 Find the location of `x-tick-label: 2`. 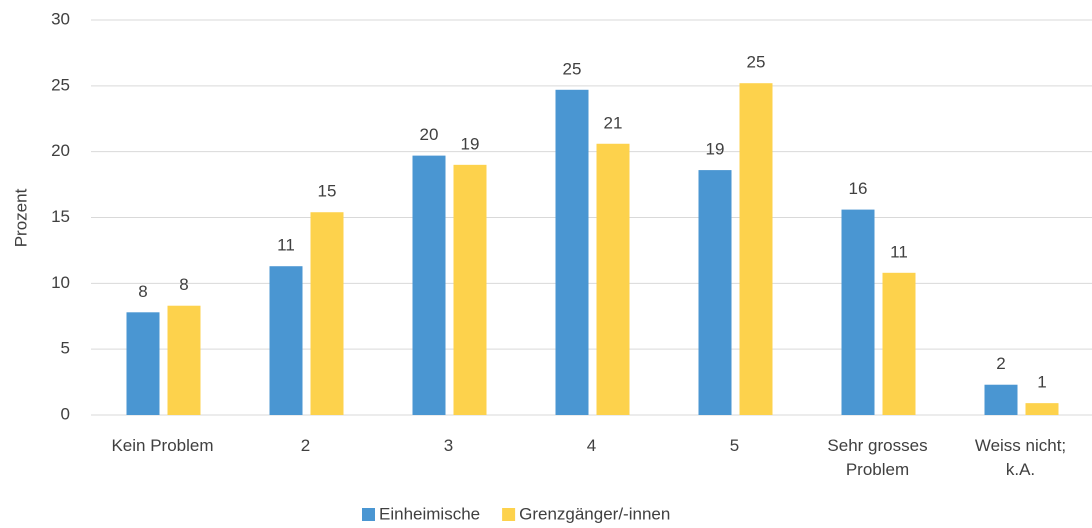

x-tick-label: 2 is located at coordinates (305, 445).